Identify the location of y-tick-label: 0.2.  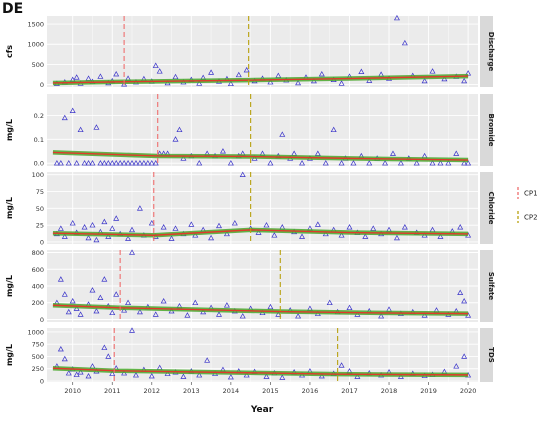
(39, 116).